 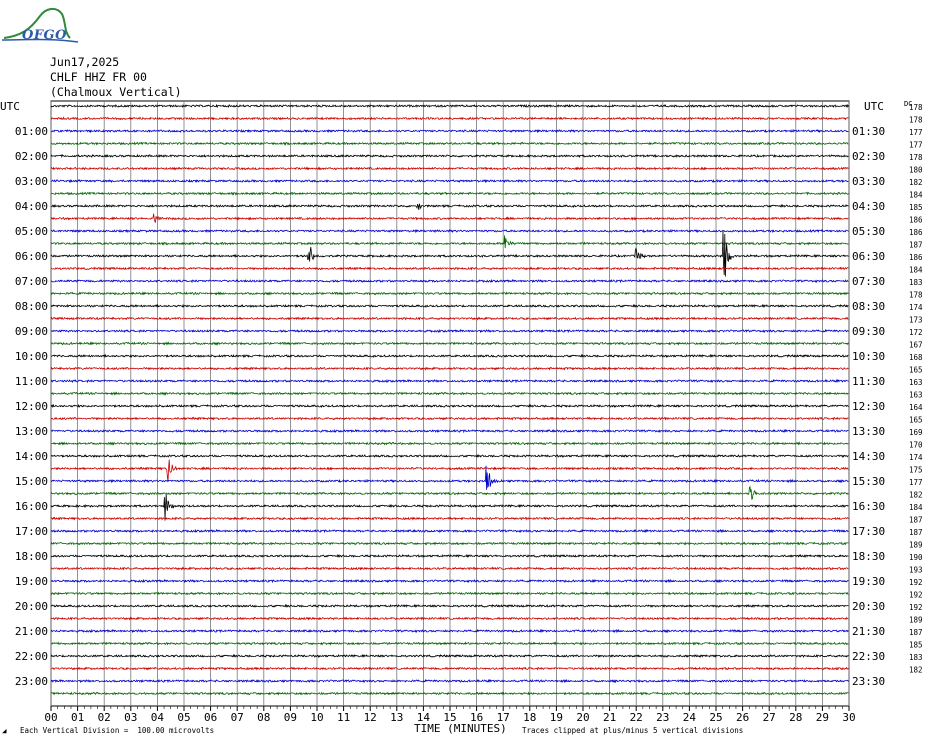 I want to click on x-tick-label: 08, so click(x=263, y=717).